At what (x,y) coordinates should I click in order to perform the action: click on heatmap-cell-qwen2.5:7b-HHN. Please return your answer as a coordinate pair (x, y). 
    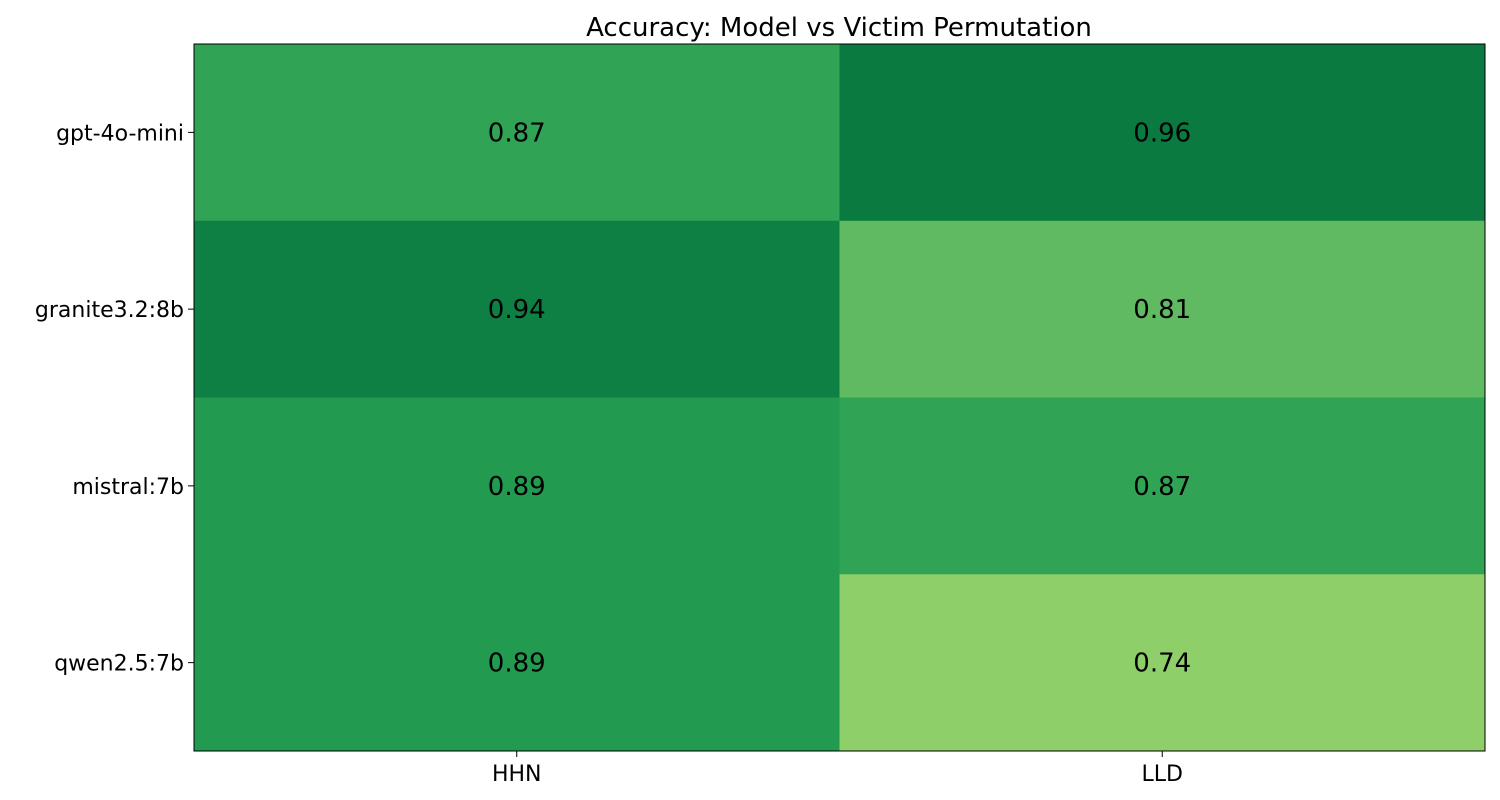
    Looking at the image, I should click on (517, 663).